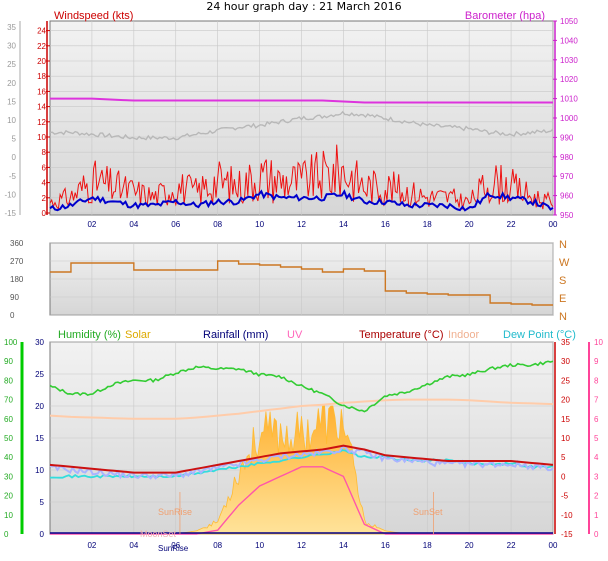 The width and height of the screenshot is (608, 561). I want to click on sunset-annotation: SunSet, so click(428, 512).